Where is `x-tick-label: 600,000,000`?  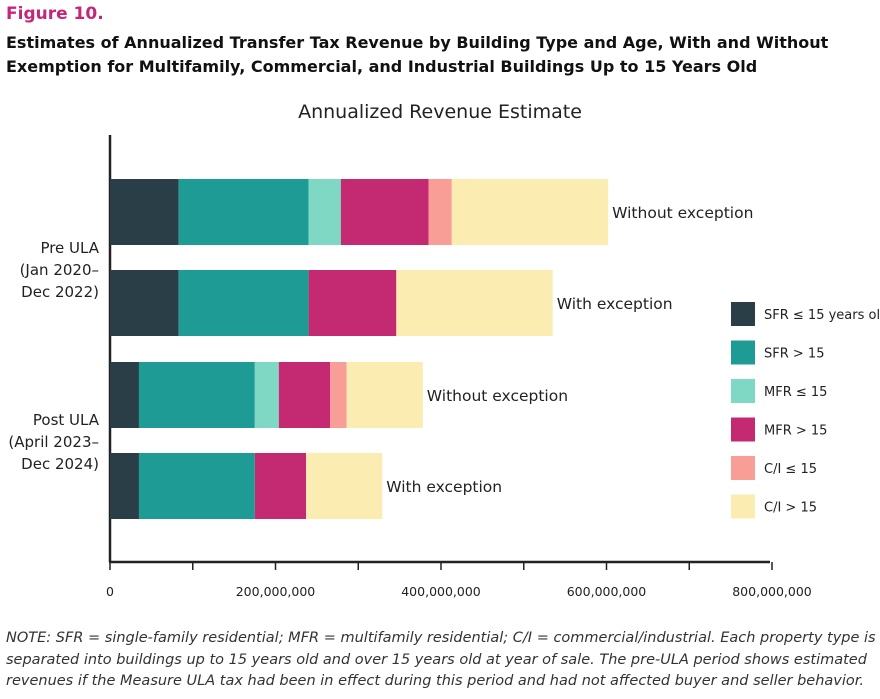 x-tick-label: 600,000,000 is located at coordinates (607, 591).